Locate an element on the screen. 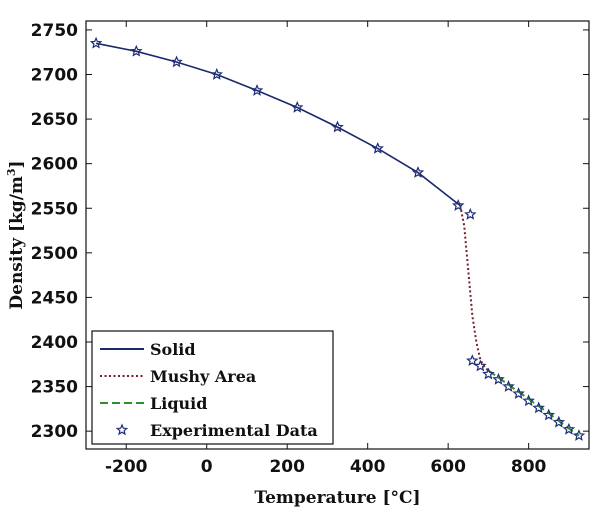 This screenshot has height=507, width=600. x-tick-label: 0 is located at coordinates (207, 467).